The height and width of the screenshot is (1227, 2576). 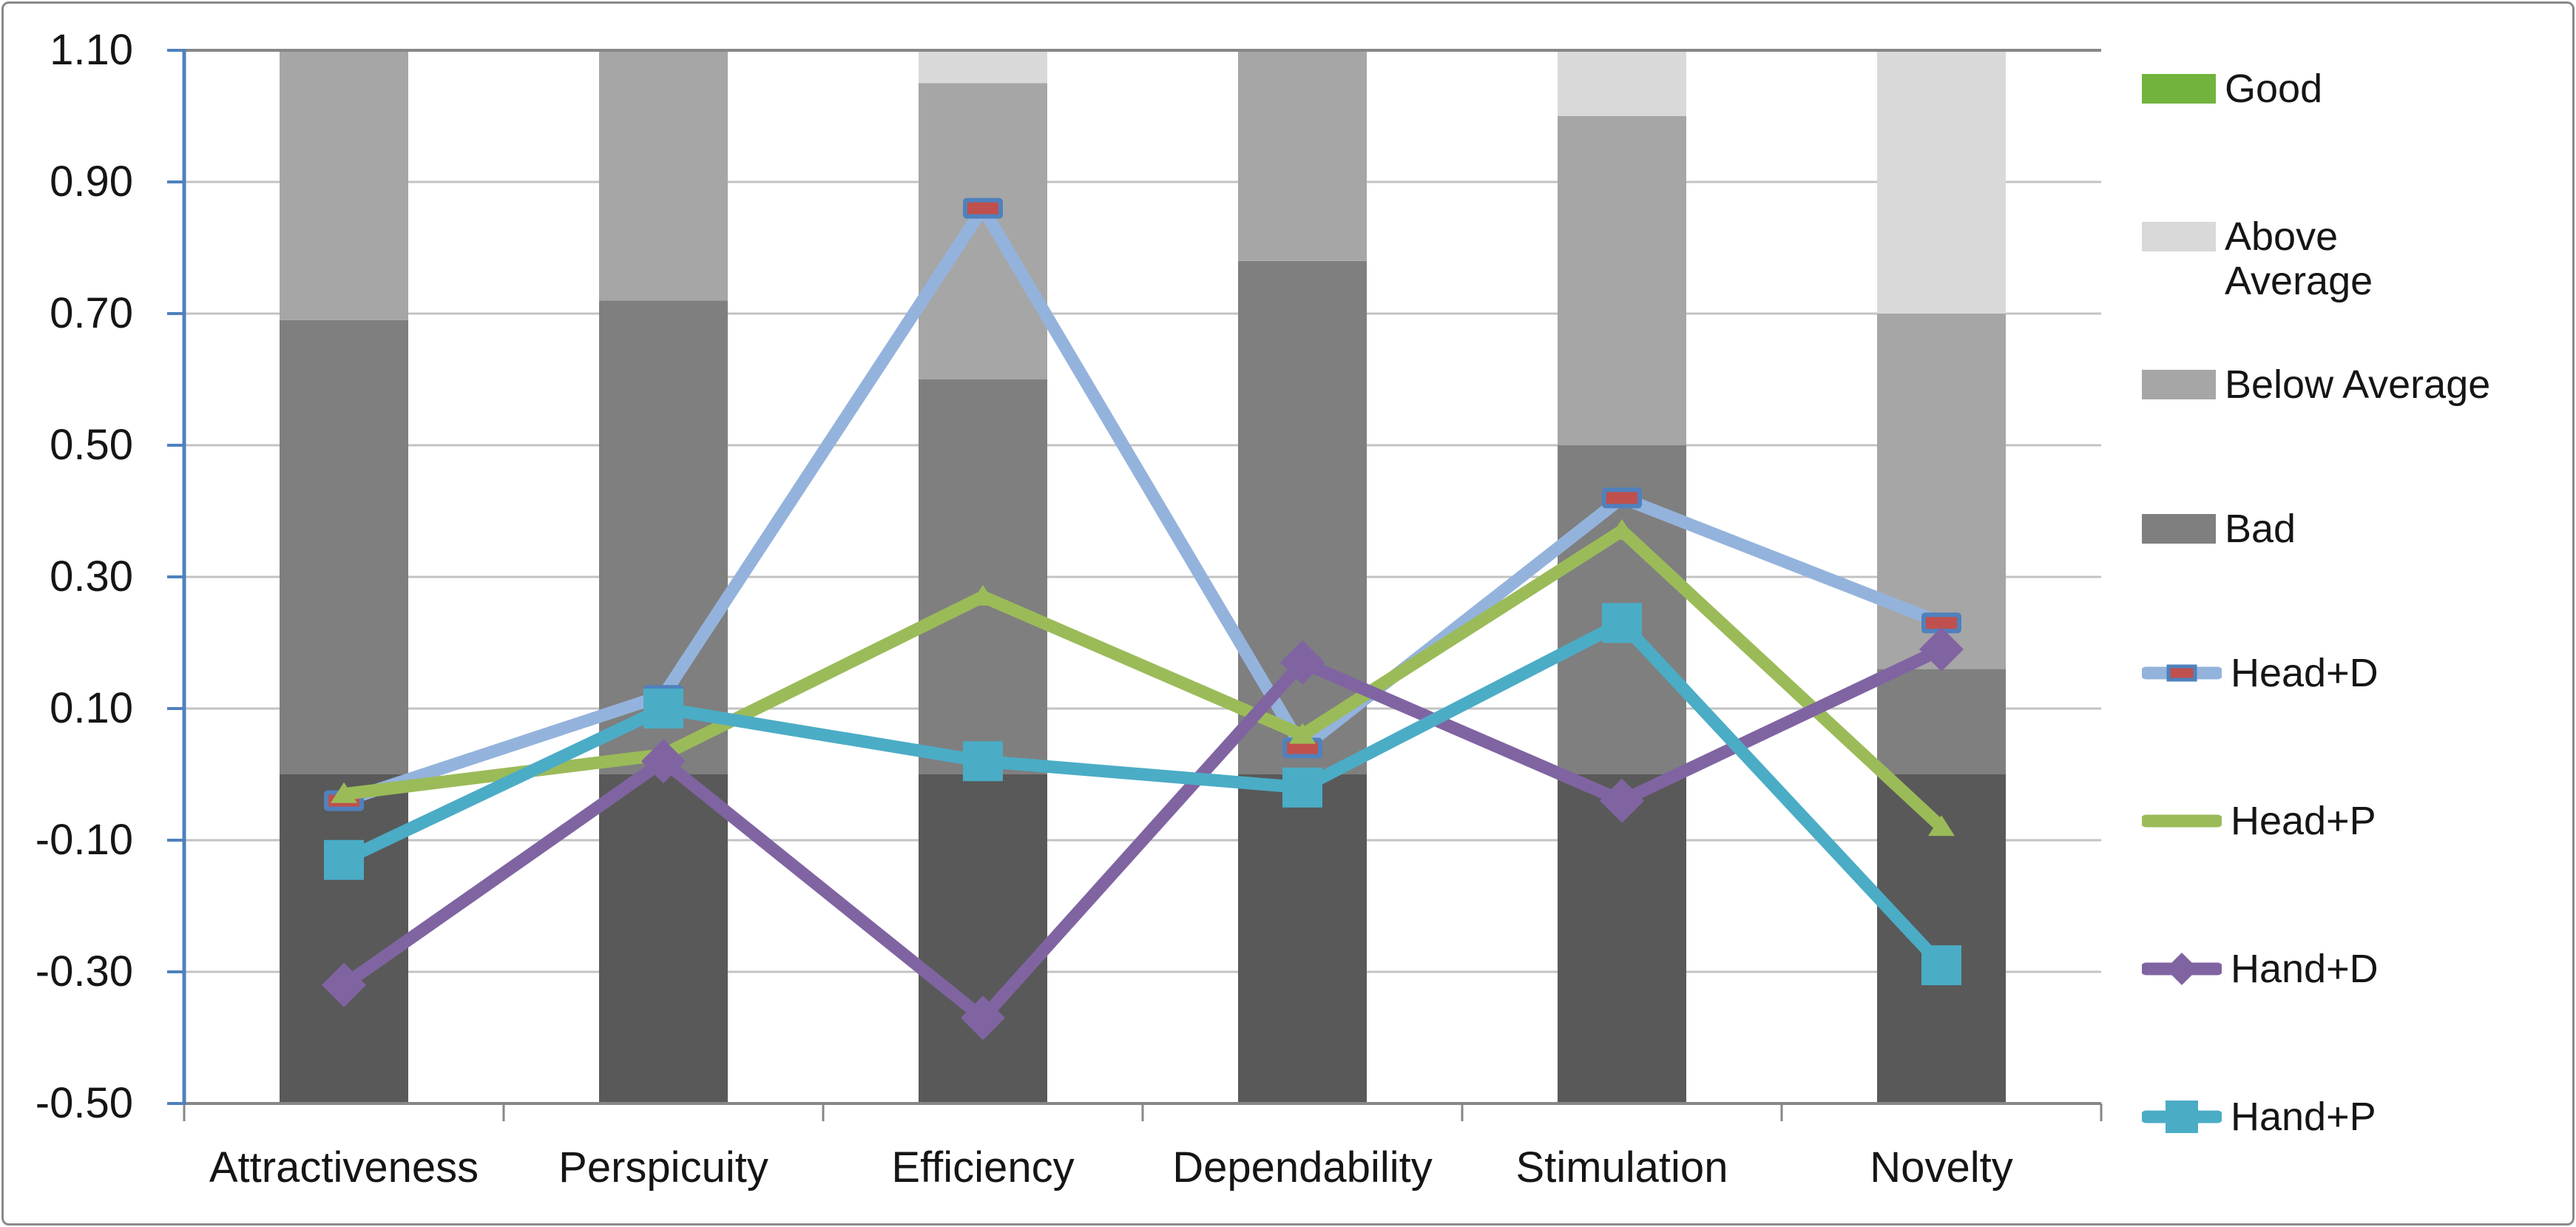 What do you see at coordinates (91, 708) in the screenshot?
I see `y-axis-label: 0.10` at bounding box center [91, 708].